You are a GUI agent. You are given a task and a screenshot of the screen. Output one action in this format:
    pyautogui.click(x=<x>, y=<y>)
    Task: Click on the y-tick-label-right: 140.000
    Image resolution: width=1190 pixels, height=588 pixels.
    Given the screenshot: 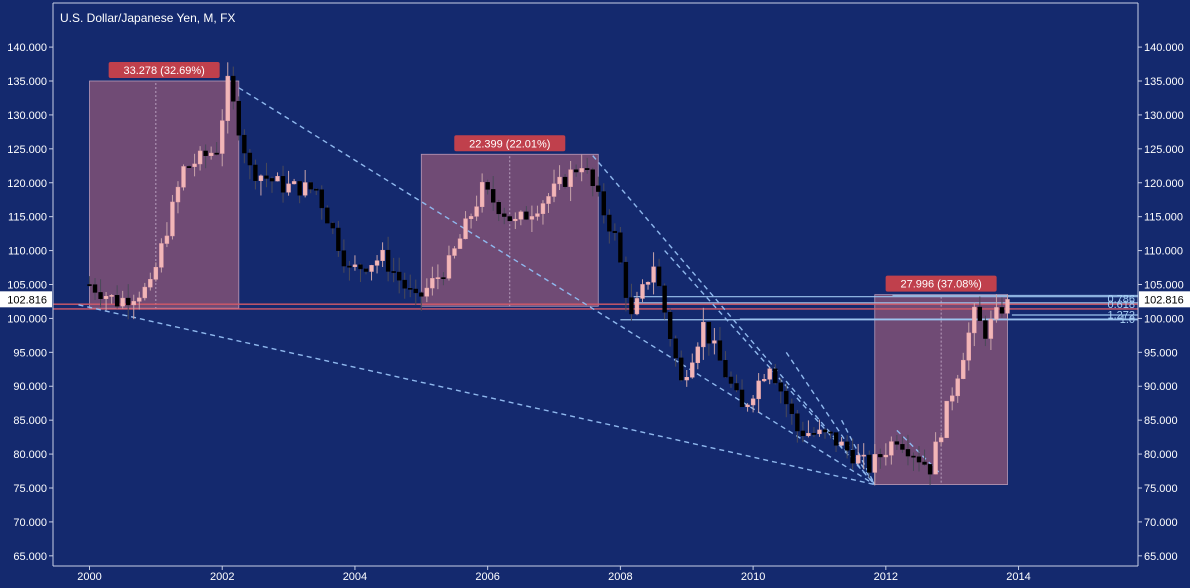 What is the action you would take?
    pyautogui.click(x=1164, y=48)
    